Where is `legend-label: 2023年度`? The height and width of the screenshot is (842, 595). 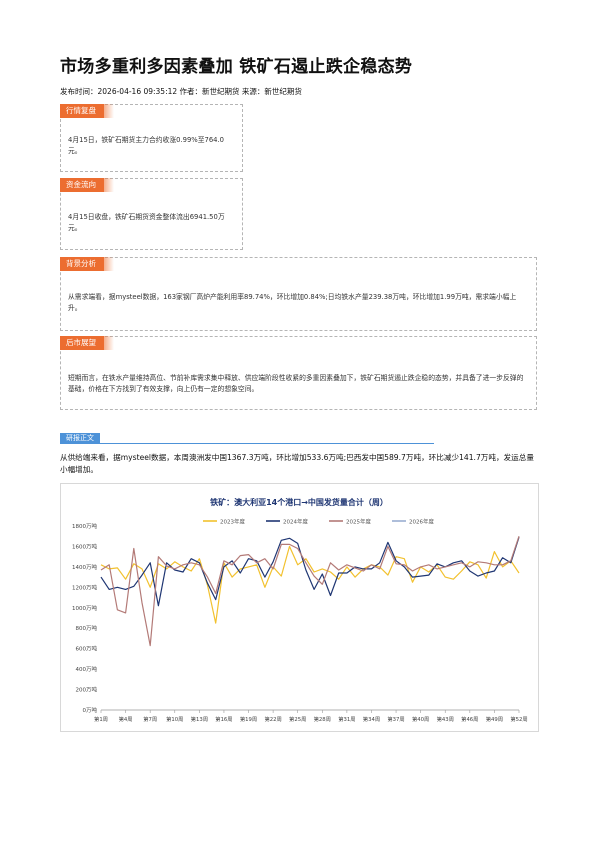
legend-label: 2023年度 is located at coordinates (232, 522).